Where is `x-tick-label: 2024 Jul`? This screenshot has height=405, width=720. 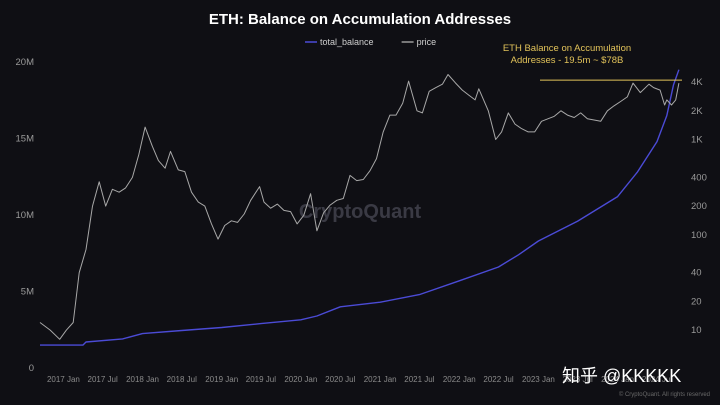
x-tick-label: 2024 Jul is located at coordinates (657, 379).